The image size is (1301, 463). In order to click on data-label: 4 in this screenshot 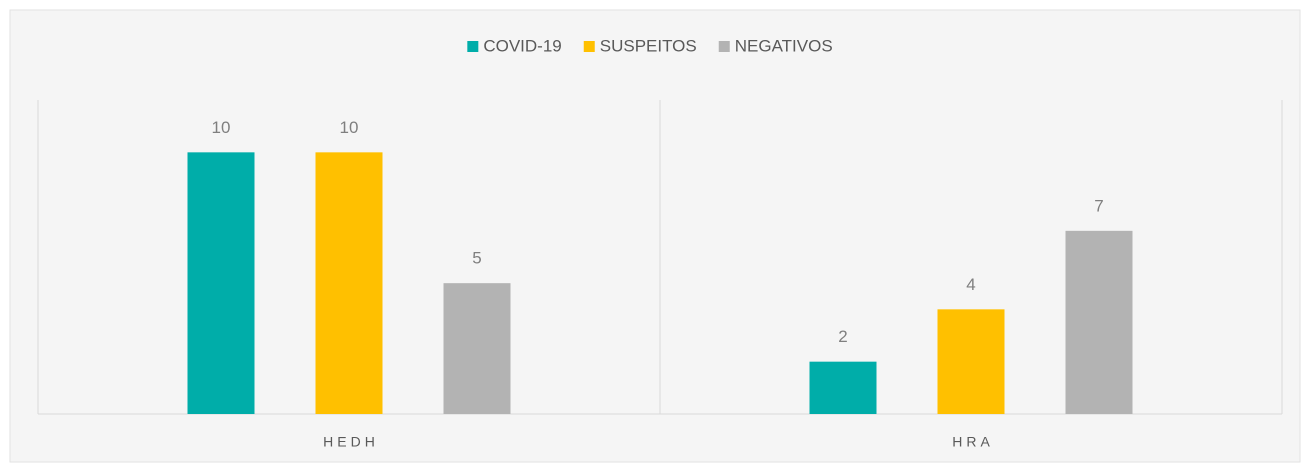, I will do `click(970, 284)`.